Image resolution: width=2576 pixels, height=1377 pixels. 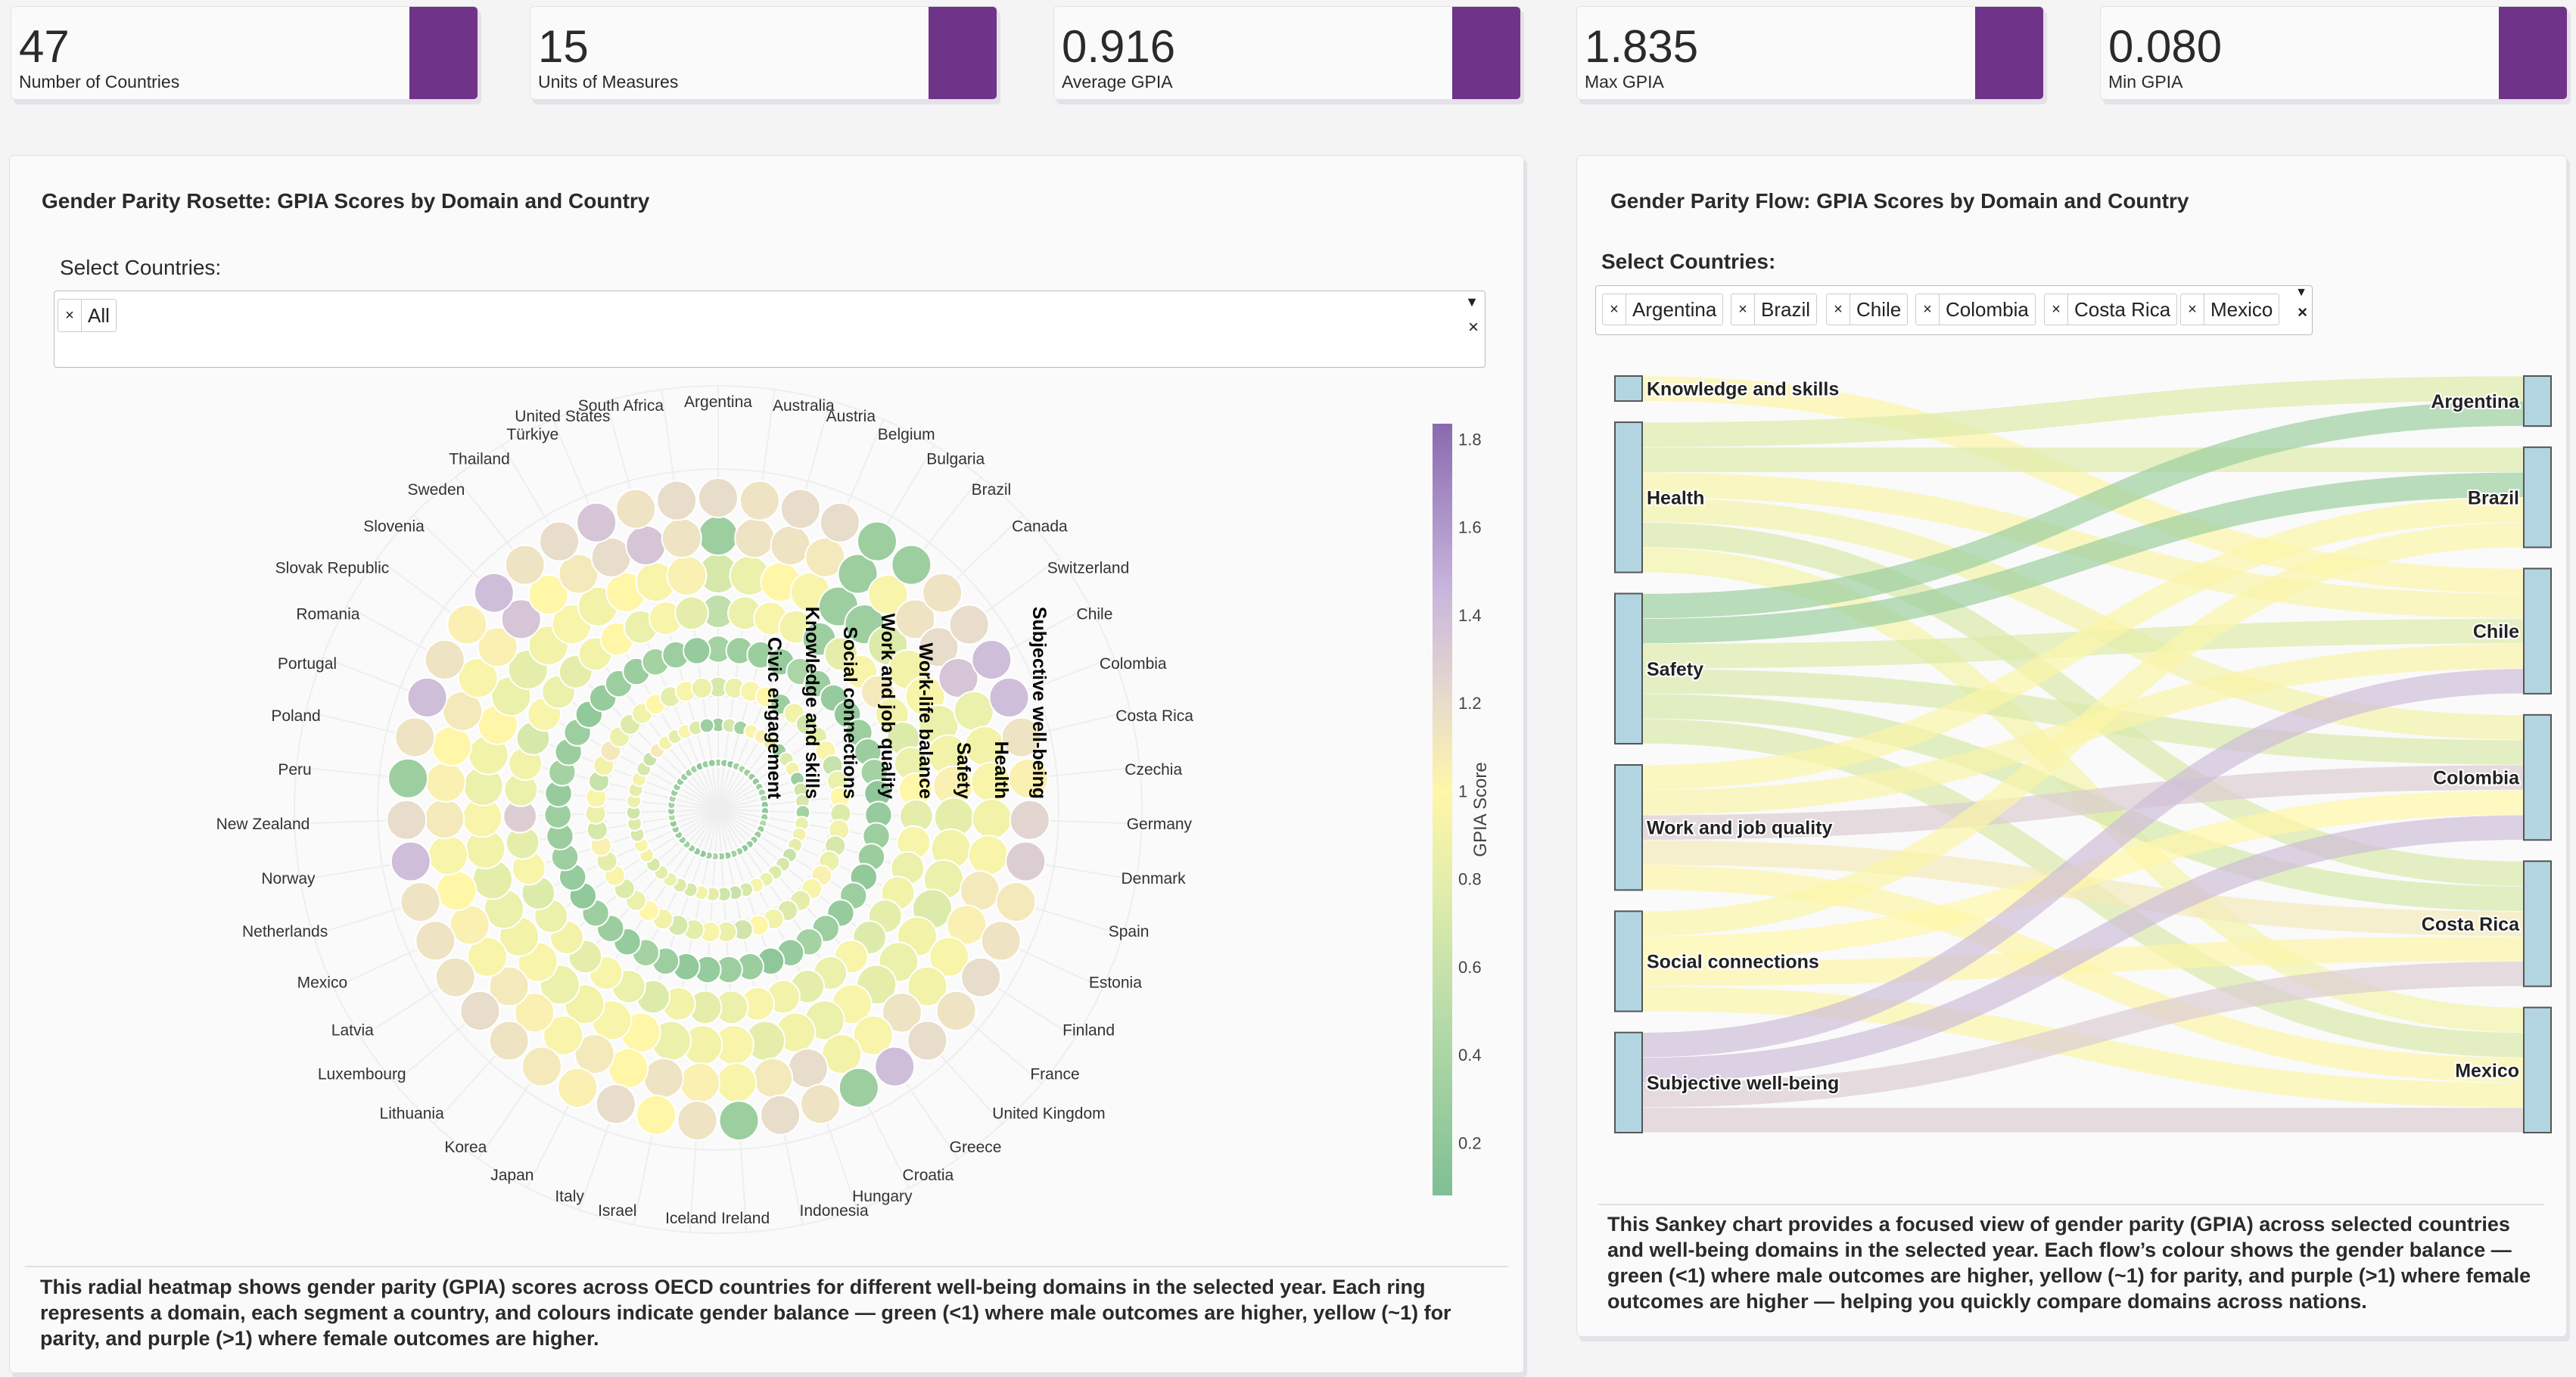 What do you see at coordinates (1624, 82) in the screenshot?
I see `stat-label: Max GPIA` at bounding box center [1624, 82].